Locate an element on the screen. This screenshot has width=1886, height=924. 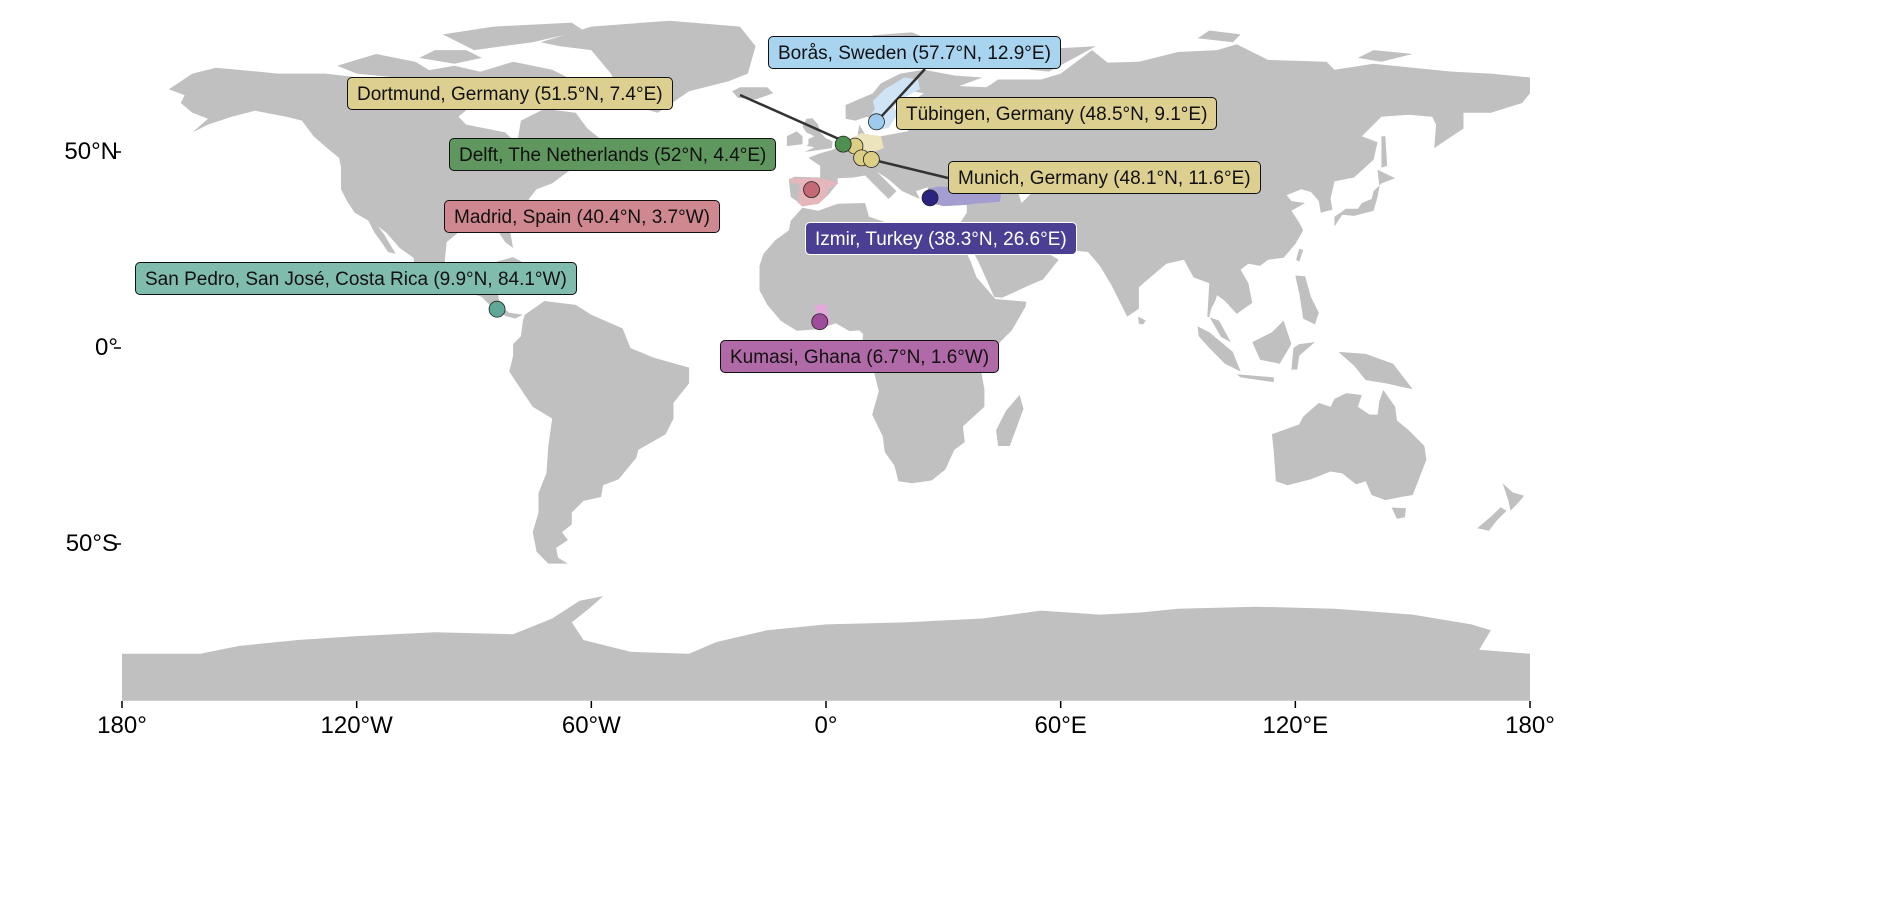
land-arctic-islands is located at coordinates (450, 57).